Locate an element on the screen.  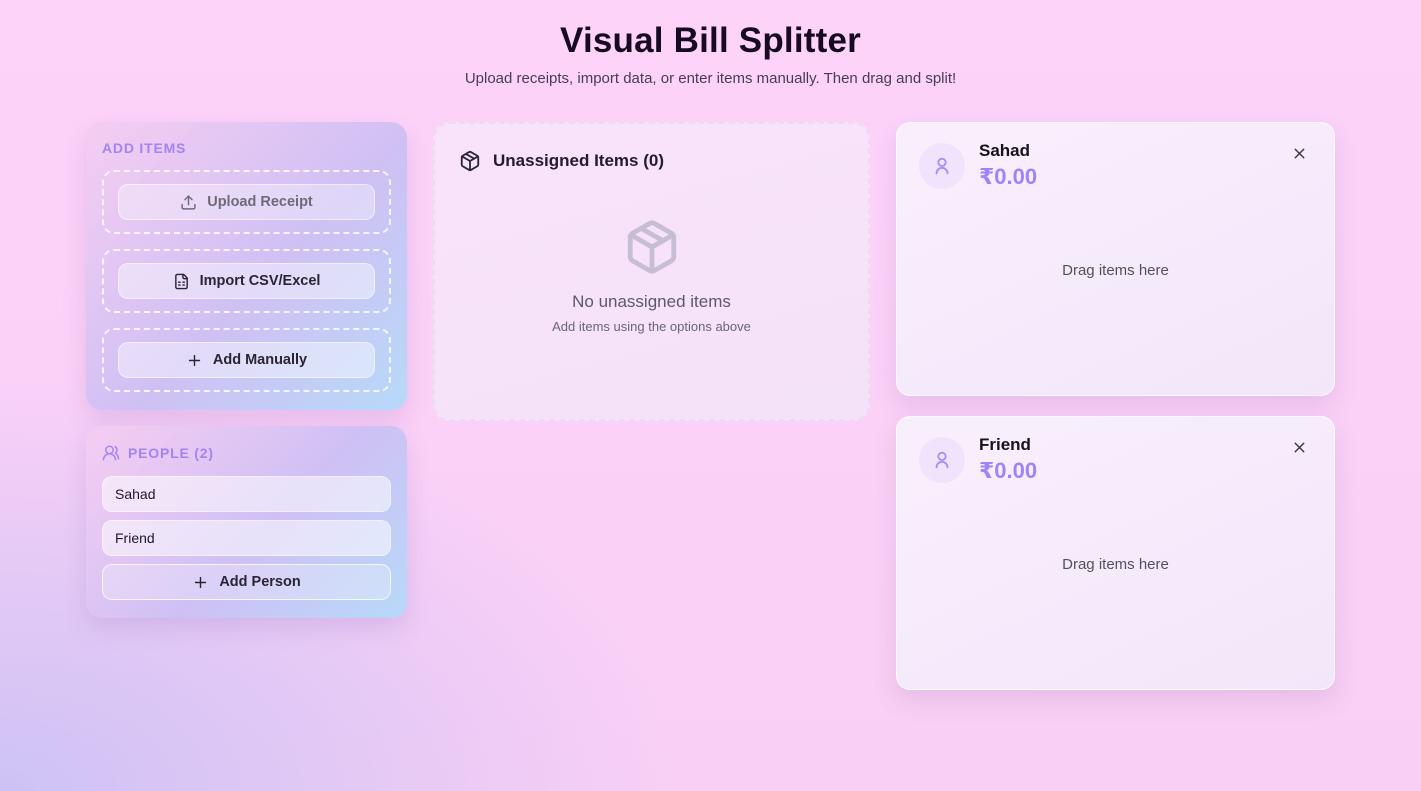
add-person-label: Add Person is located at coordinates (260, 582).